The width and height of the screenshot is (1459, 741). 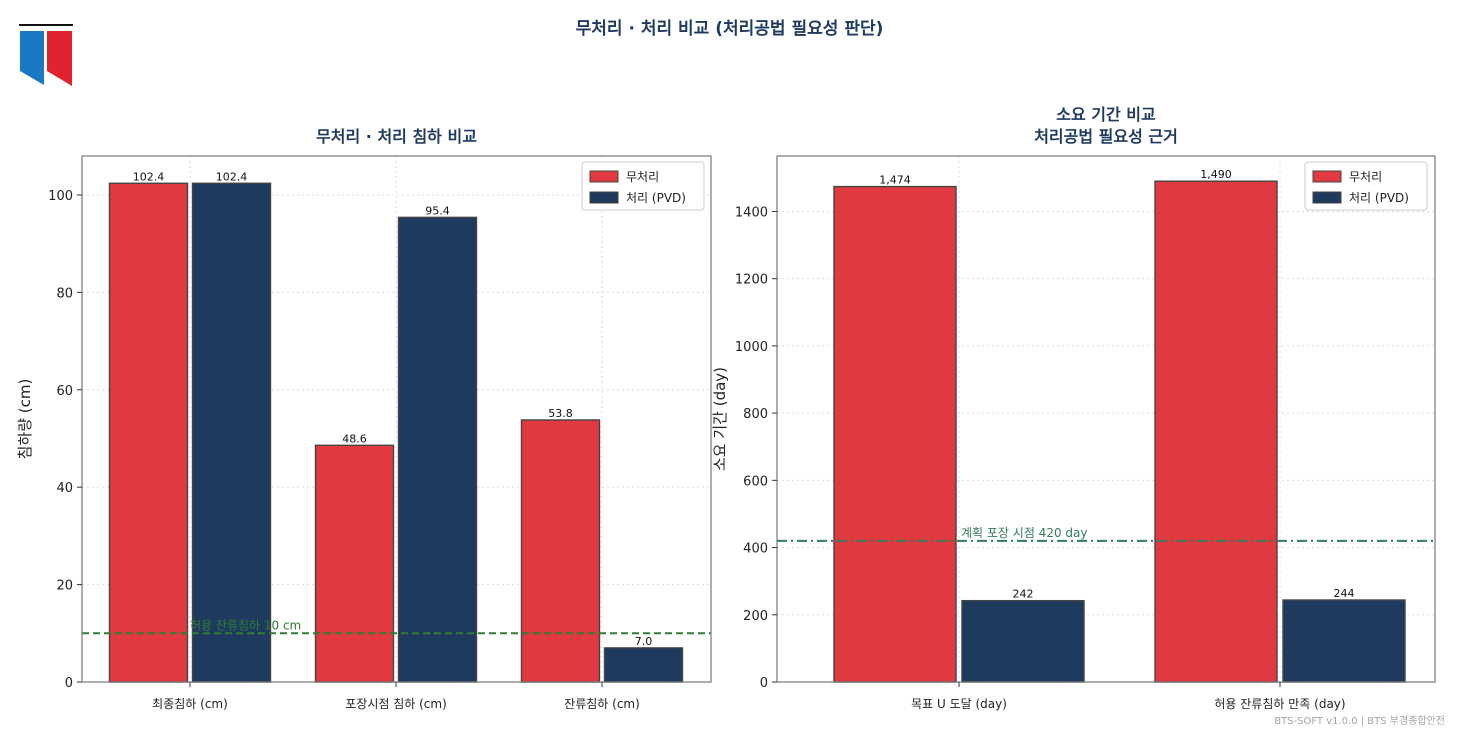 What do you see at coordinates (560, 551) in the screenshot?
I see `bar-무처리-잔류침하 (cm)` at bounding box center [560, 551].